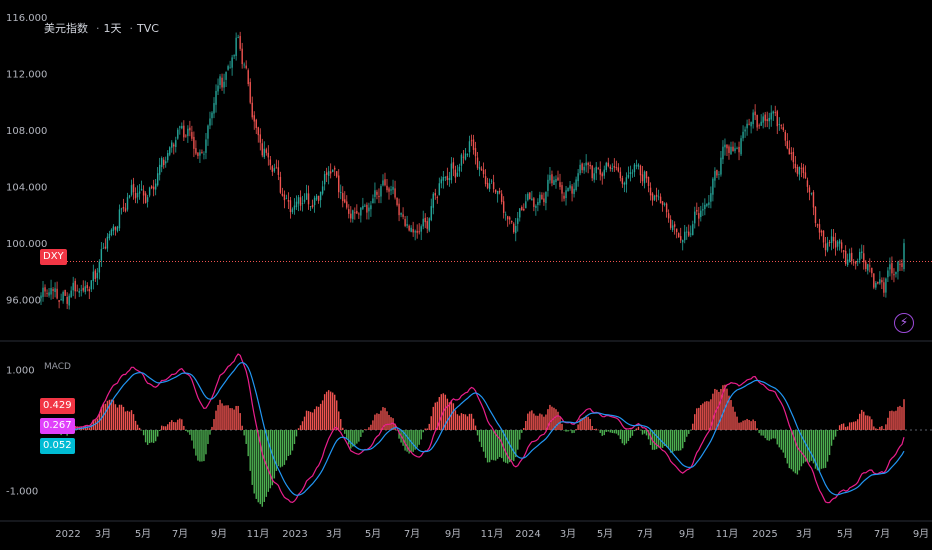 The width and height of the screenshot is (932, 550). What do you see at coordinates (373, 534) in the screenshot?
I see `time-axis-tick-label: 5月` at bounding box center [373, 534].